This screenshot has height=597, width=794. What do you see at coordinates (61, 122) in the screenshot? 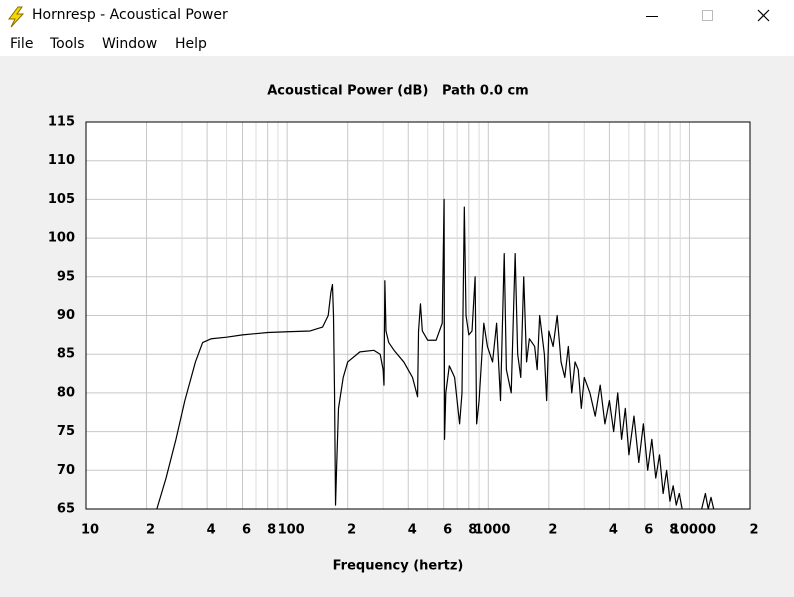
I see `y-tick-label: 115` at bounding box center [61, 122].